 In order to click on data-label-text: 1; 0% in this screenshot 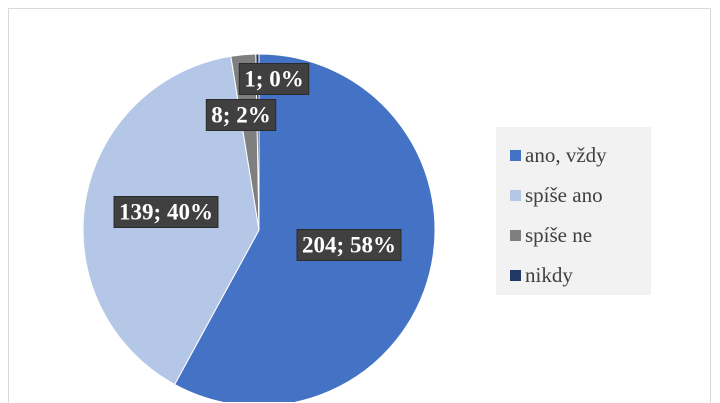, I will do `click(273, 79)`.